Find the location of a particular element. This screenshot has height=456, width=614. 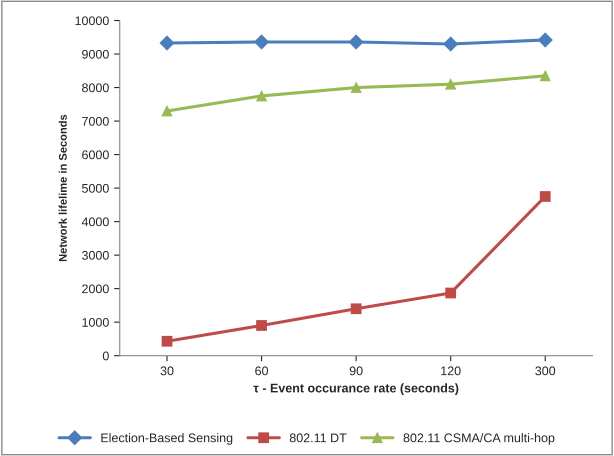

y-tick-label: 6000 is located at coordinates (95, 155).